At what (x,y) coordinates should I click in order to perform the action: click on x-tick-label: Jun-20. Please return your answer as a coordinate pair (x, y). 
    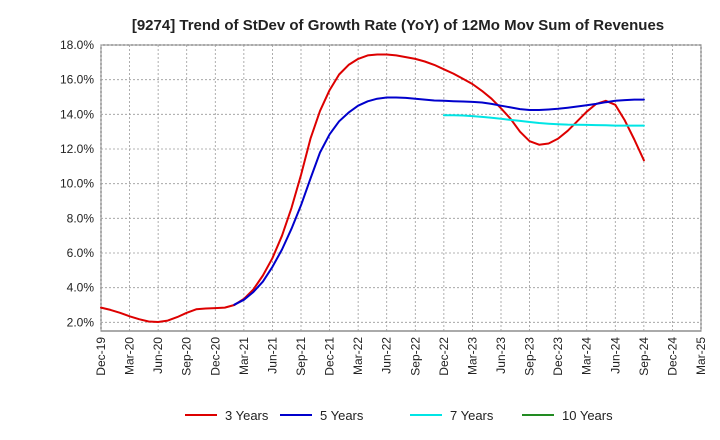
    Looking at the image, I should click on (158, 355).